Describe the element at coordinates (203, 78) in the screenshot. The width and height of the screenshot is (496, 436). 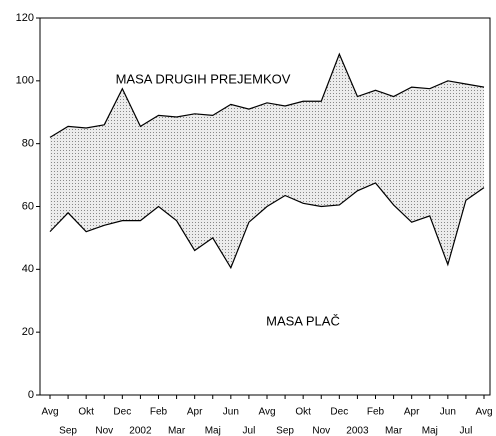
I see `series-label: MASA DRUGIH PREJEMKOV` at that location.